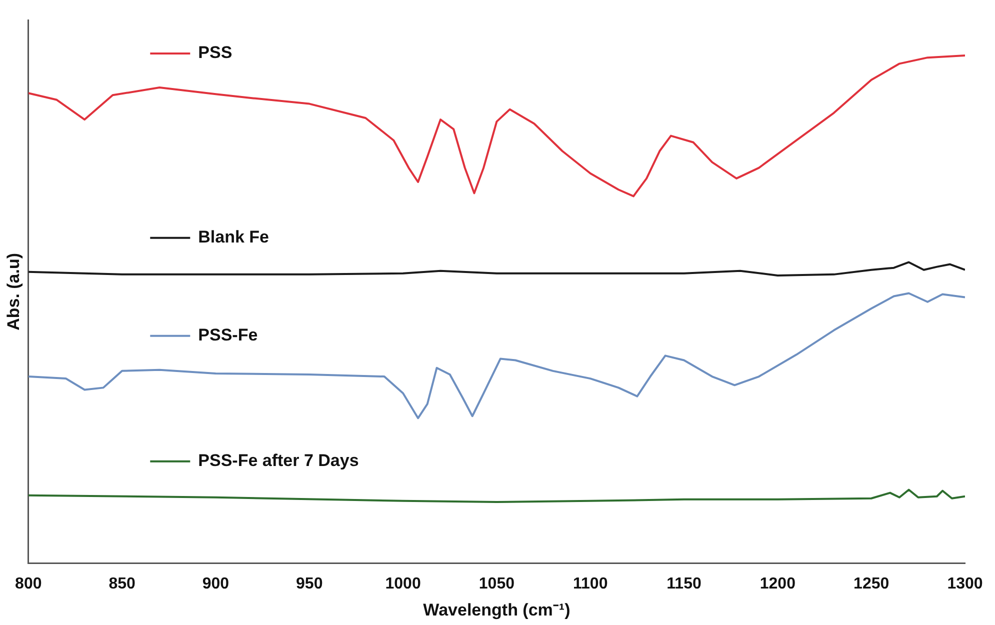  Describe the element at coordinates (234, 237) in the screenshot. I see `legend-label: Blank Fe` at that location.